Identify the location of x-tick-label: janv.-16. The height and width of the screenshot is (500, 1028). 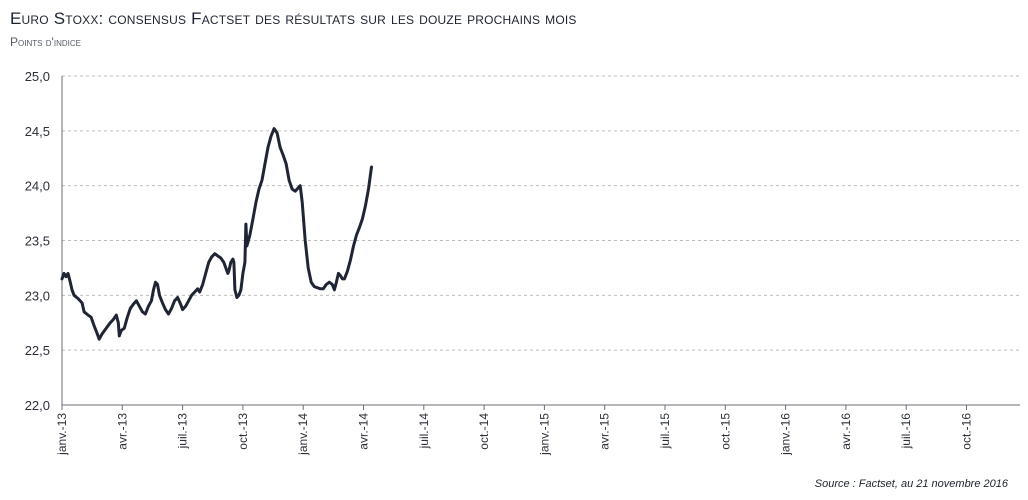
(786, 434).